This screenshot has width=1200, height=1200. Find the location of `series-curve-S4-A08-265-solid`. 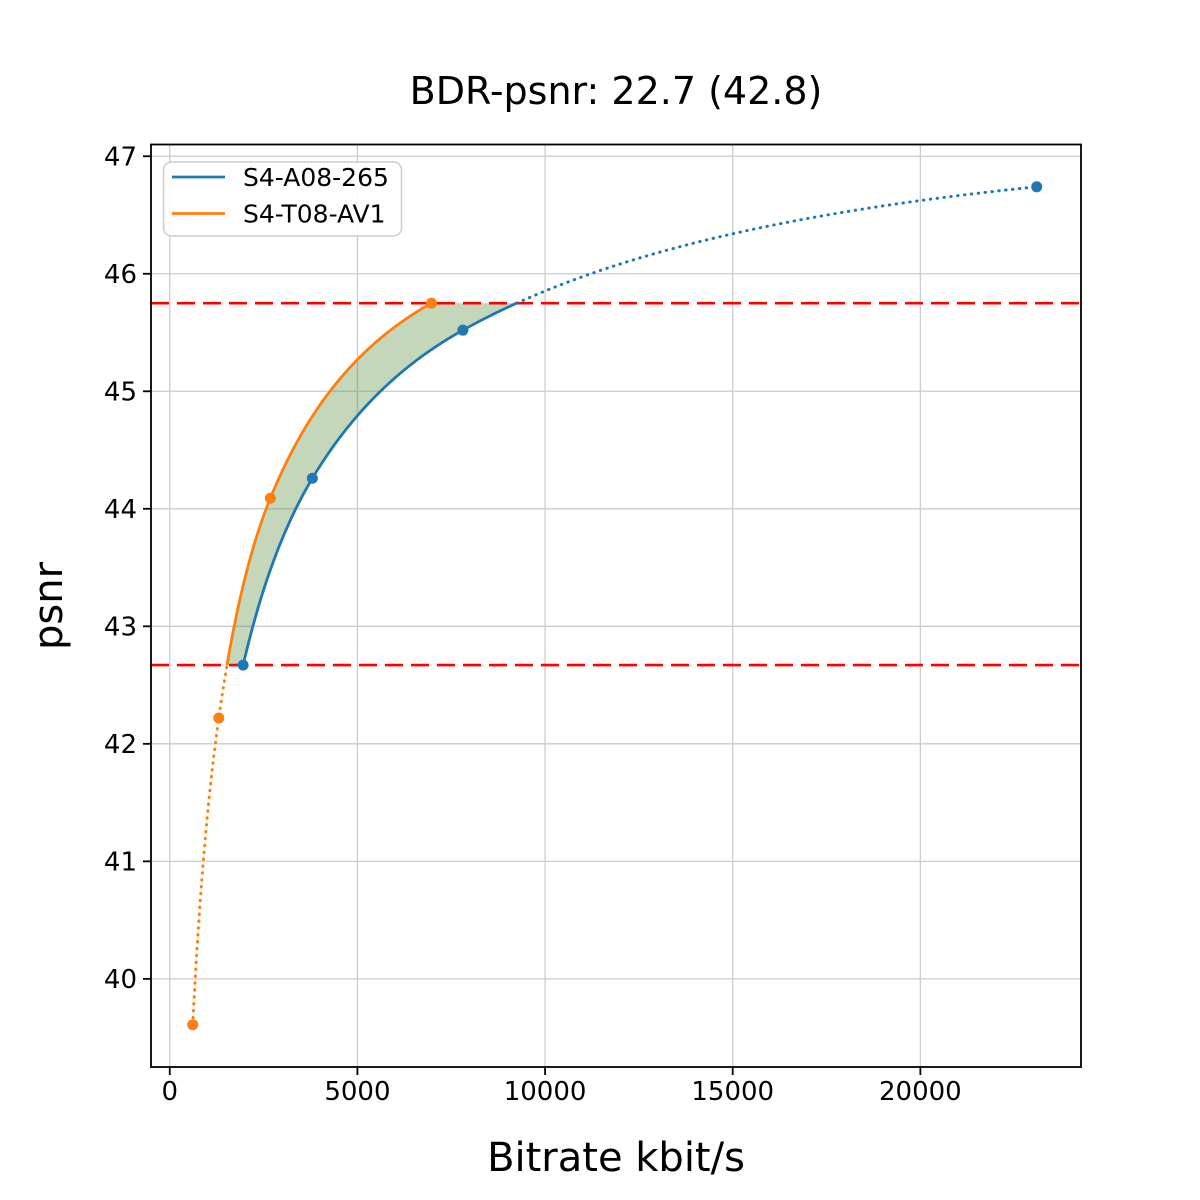

series-curve-S4-A08-265-solid is located at coordinates (379, 483).